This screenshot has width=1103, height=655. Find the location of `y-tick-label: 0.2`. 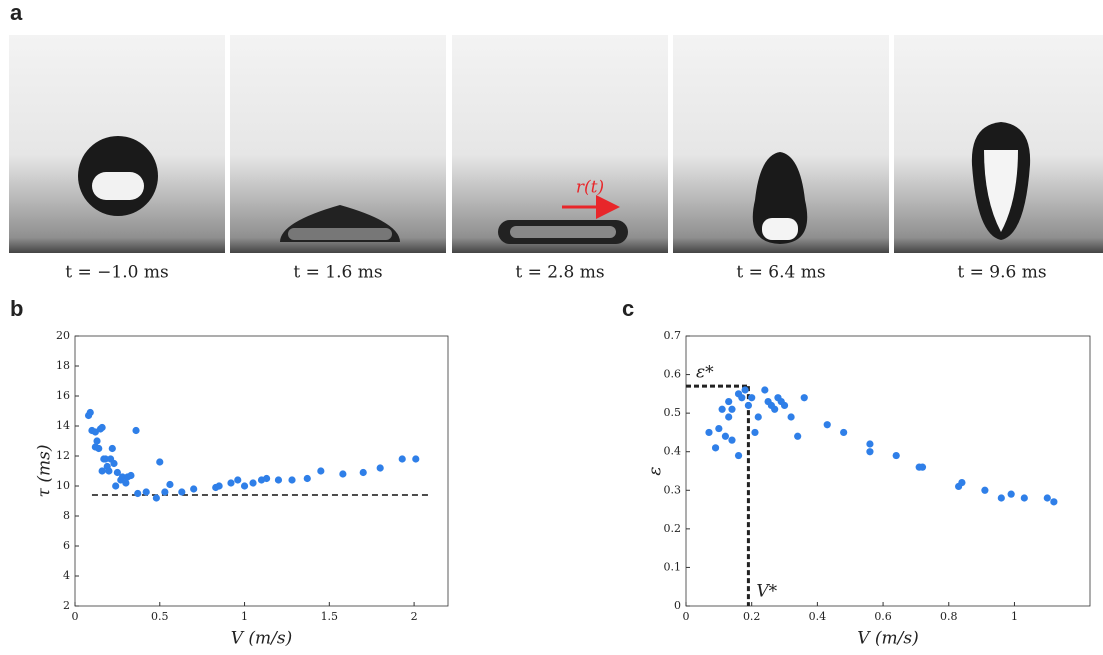

y-tick-label: 0.2 is located at coordinates (673, 528).